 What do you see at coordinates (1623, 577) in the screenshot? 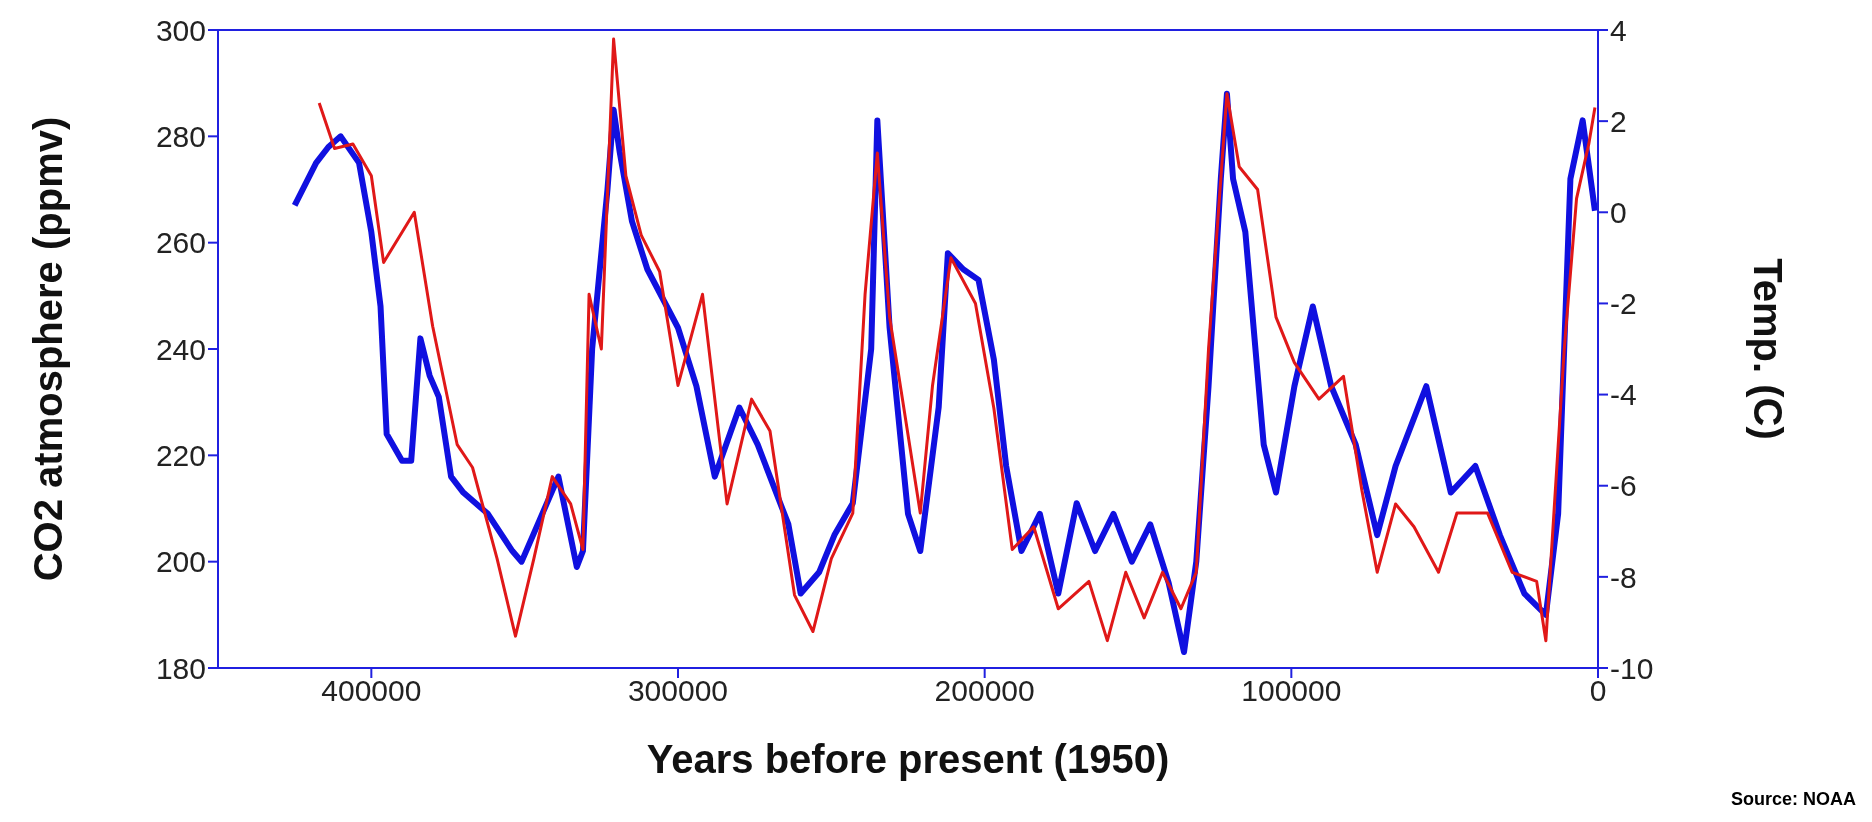
I see `y2-tick-label: -8` at bounding box center [1623, 577].